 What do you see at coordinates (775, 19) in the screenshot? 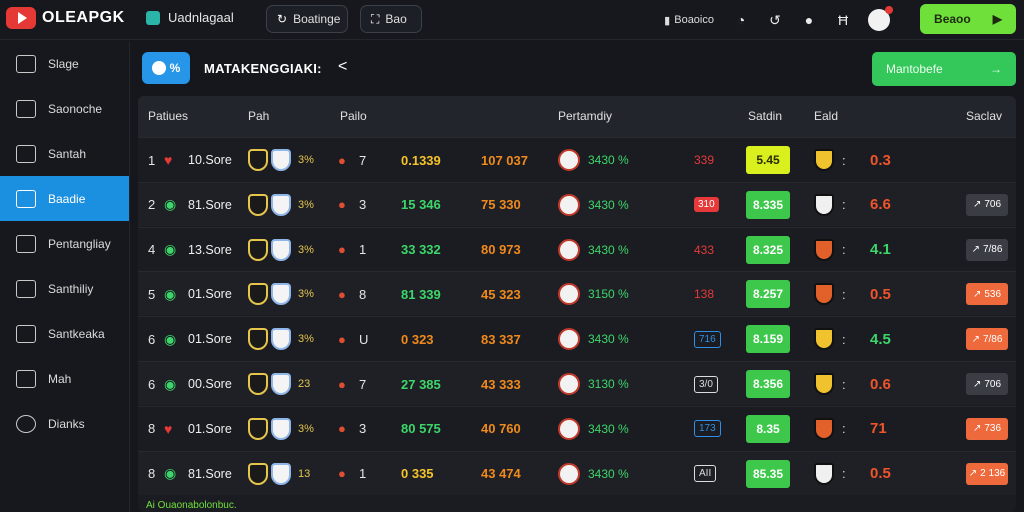
I see `refresh-icon: ↺` at bounding box center [775, 19].